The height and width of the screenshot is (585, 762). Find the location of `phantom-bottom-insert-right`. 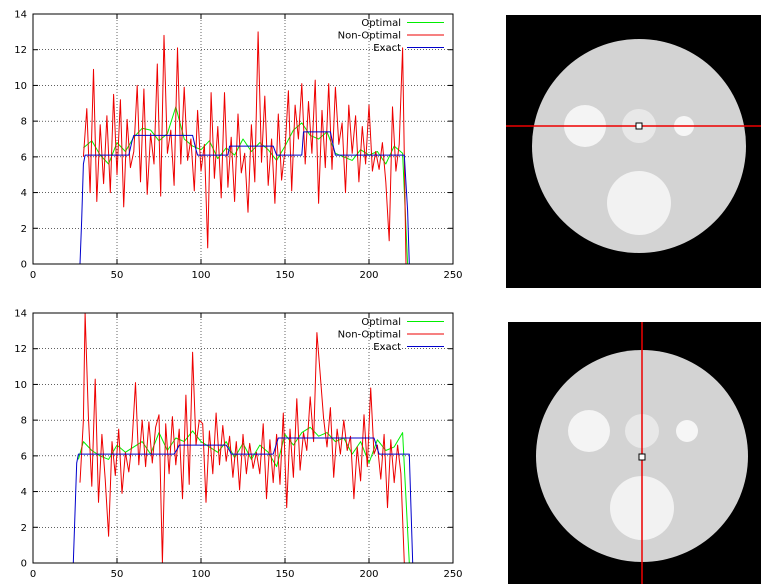

phantom-bottom-insert-right is located at coordinates (687, 431).